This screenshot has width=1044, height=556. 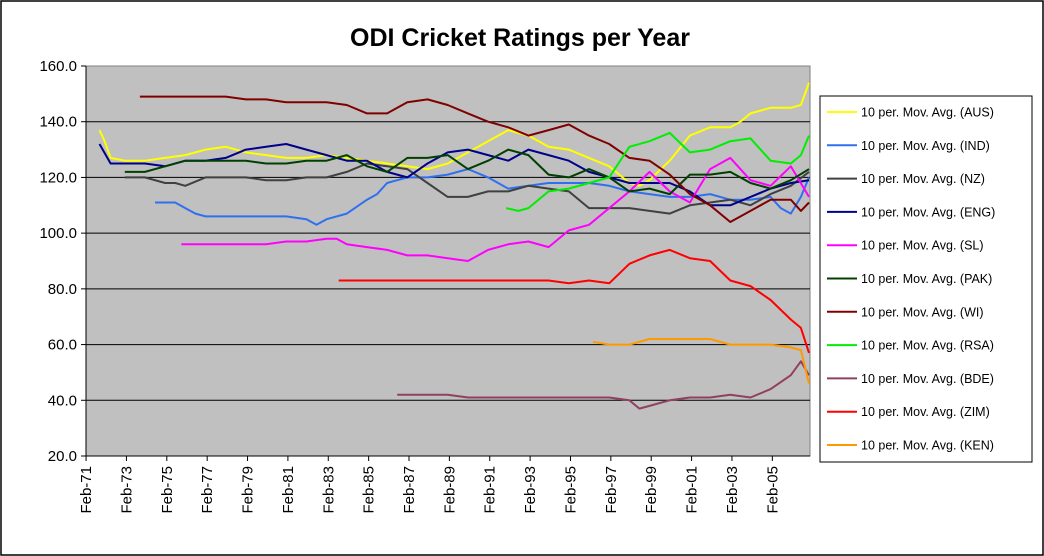 I want to click on x-tick-label: Feb-77, so click(x=207, y=490).